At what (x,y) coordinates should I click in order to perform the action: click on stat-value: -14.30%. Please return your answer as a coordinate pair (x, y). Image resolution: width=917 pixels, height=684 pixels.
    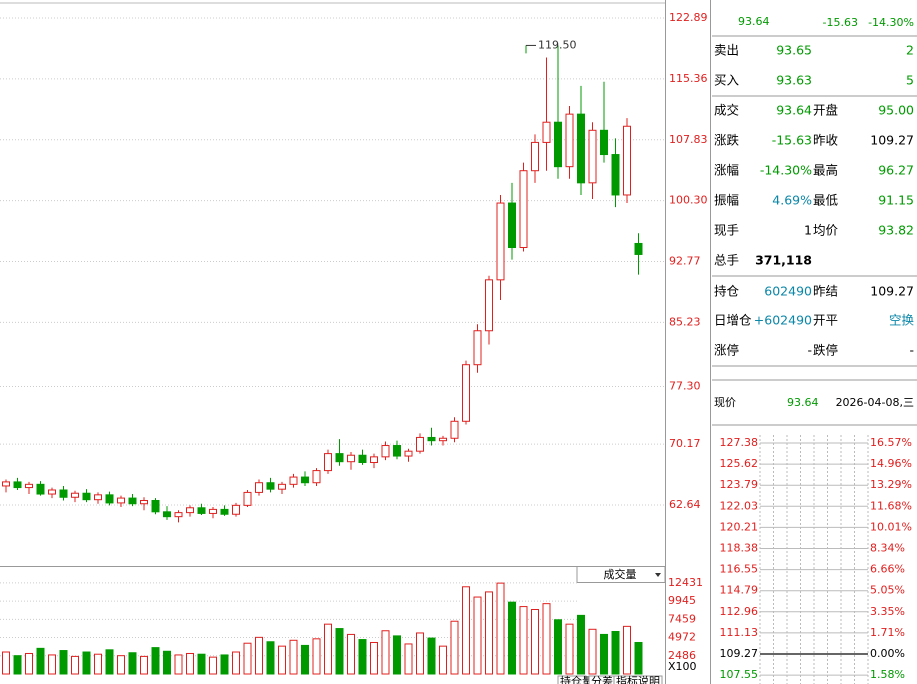
    Looking at the image, I should click on (786, 170).